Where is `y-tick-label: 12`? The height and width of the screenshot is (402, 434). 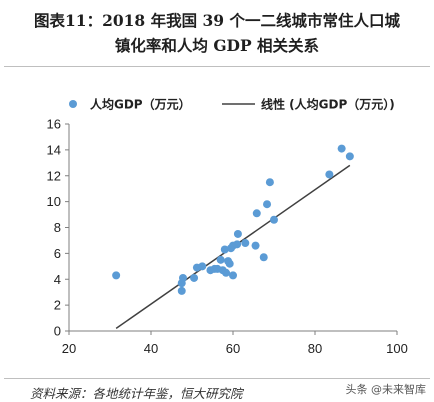
y-tick-label: 12 is located at coordinates (54, 175).